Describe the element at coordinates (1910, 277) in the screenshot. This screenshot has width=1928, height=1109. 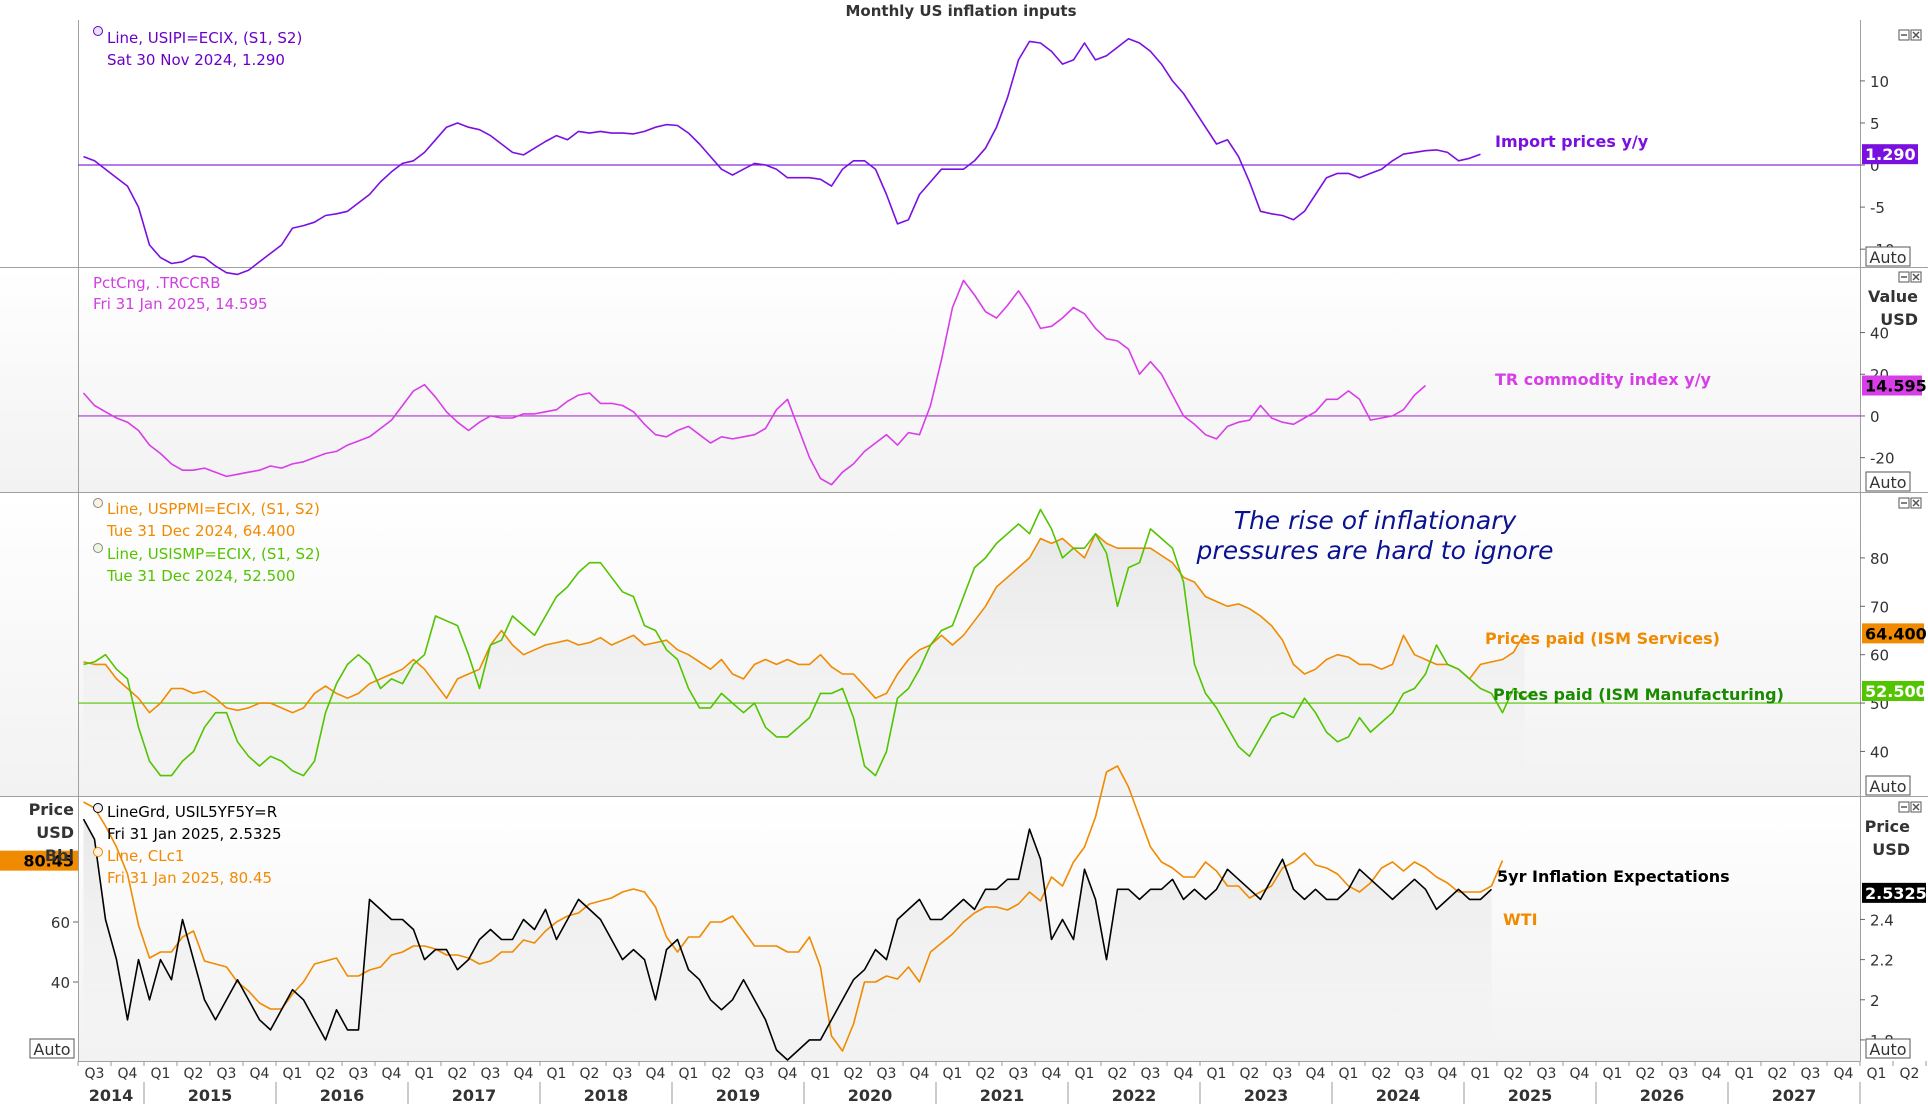
I see `panel-controls-crb` at that location.